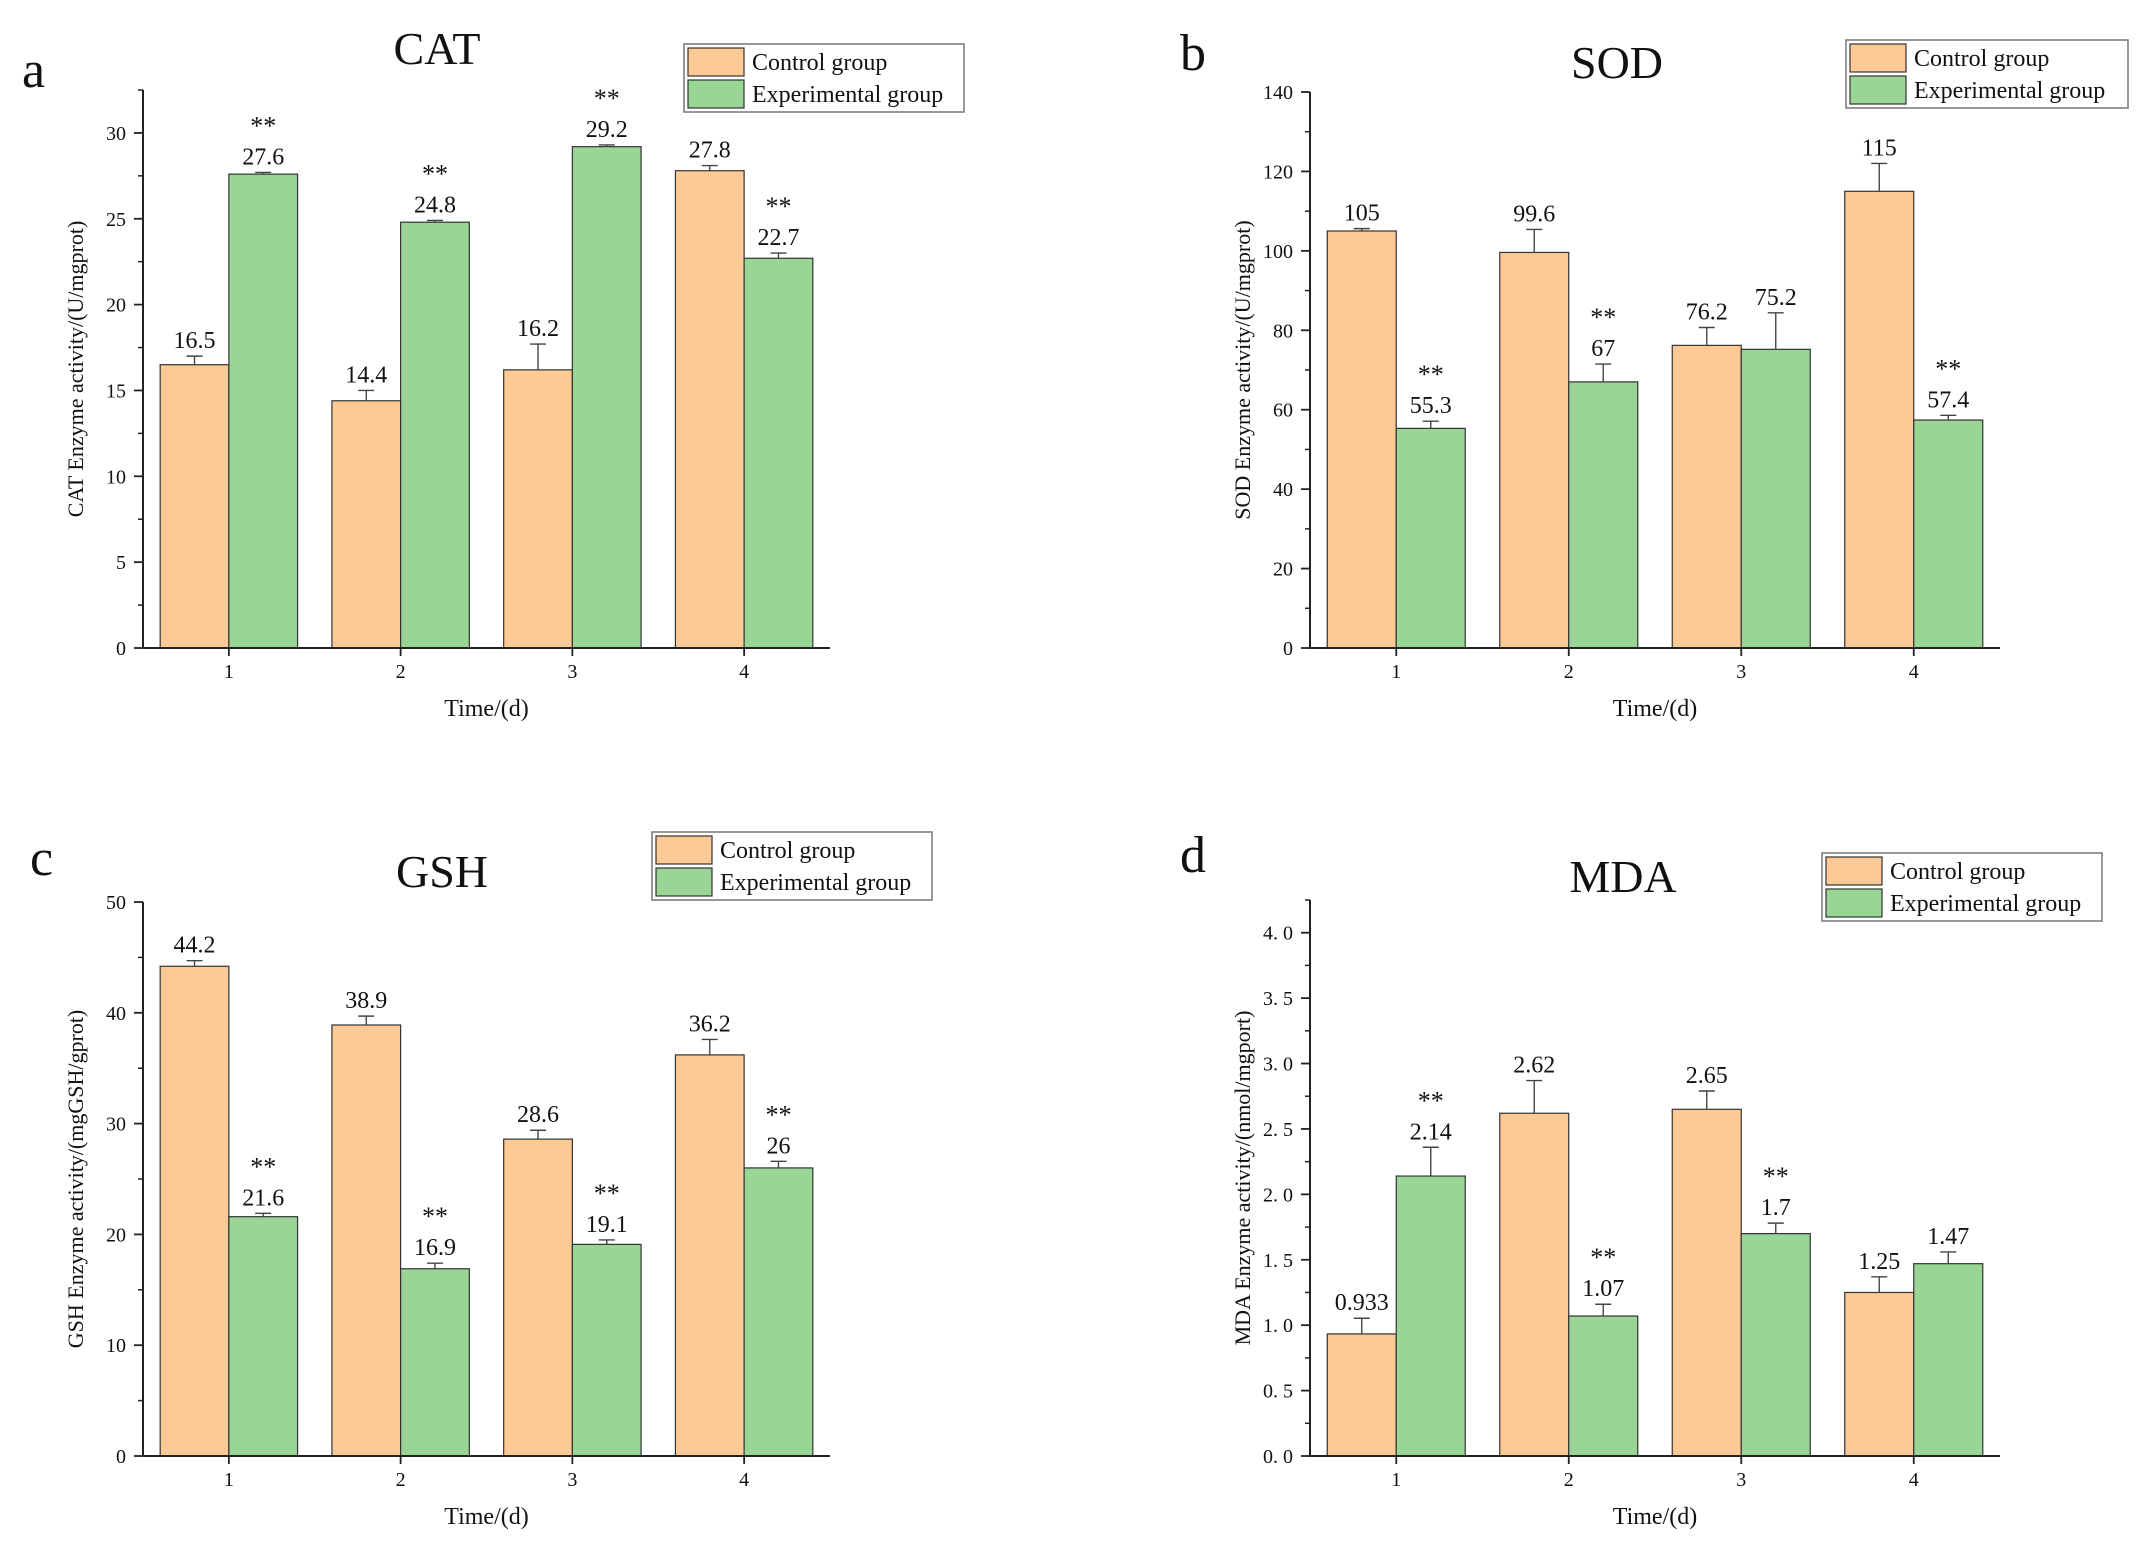 The height and width of the screenshot is (1548, 2145). Describe the element at coordinates (1283, 411) in the screenshot. I see `y-tick-label: 60` at that location.